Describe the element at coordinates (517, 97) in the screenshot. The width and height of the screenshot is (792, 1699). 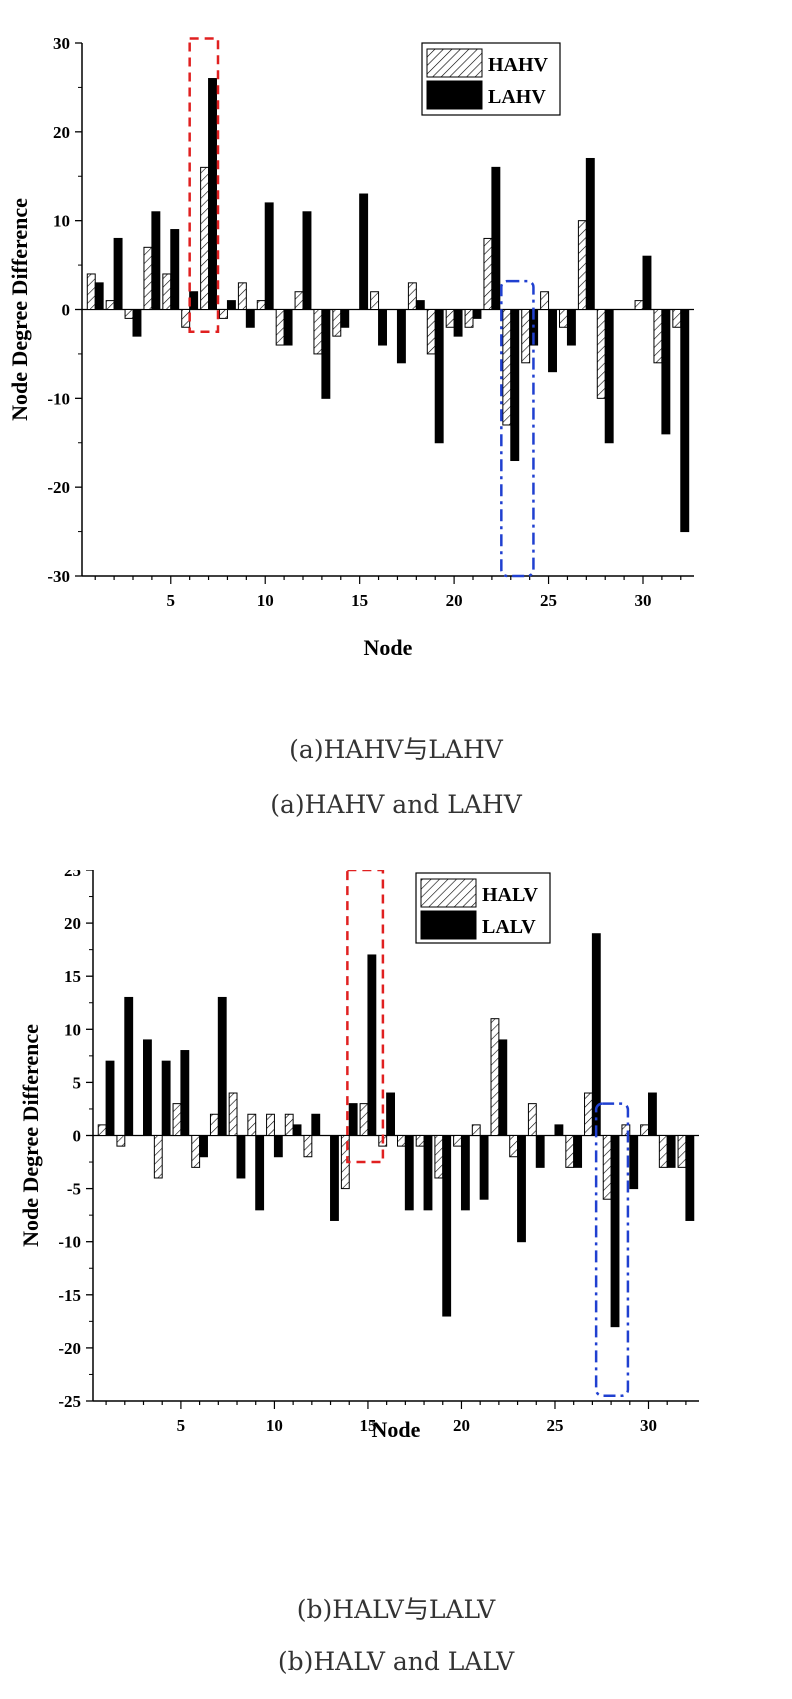
I see `legend-label-lahv: LAHV` at that location.